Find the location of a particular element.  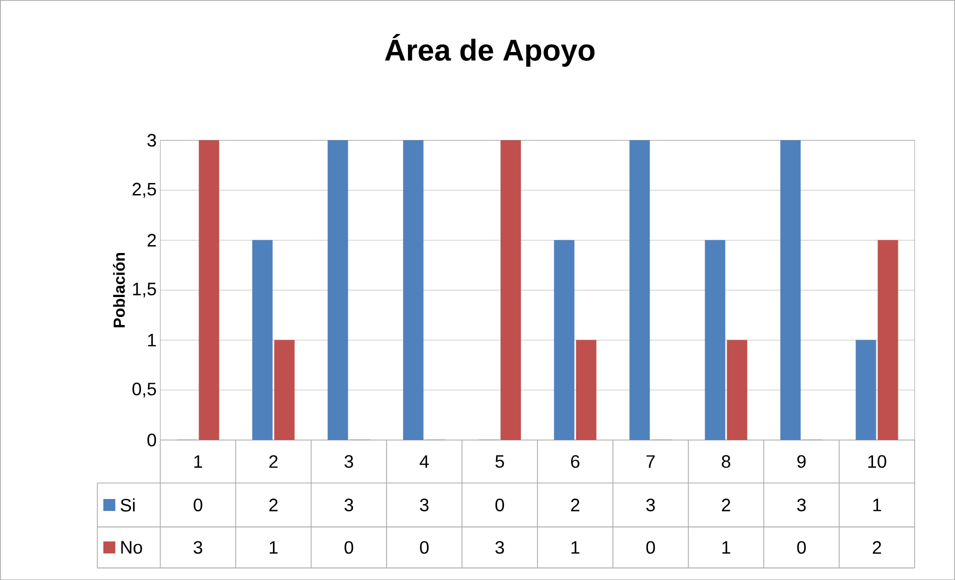

chart-title: Área de Apoyo is located at coordinates (489, 50).